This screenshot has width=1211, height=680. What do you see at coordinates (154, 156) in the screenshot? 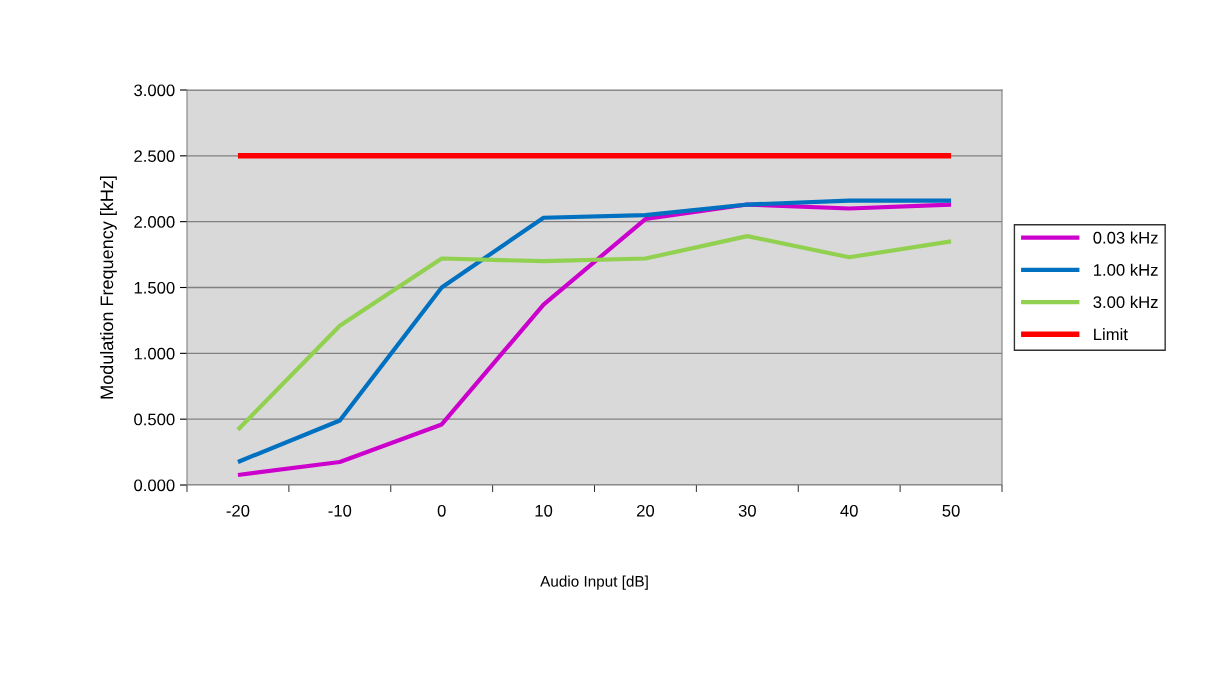
I see `y-tick-label: 2.500` at bounding box center [154, 156].